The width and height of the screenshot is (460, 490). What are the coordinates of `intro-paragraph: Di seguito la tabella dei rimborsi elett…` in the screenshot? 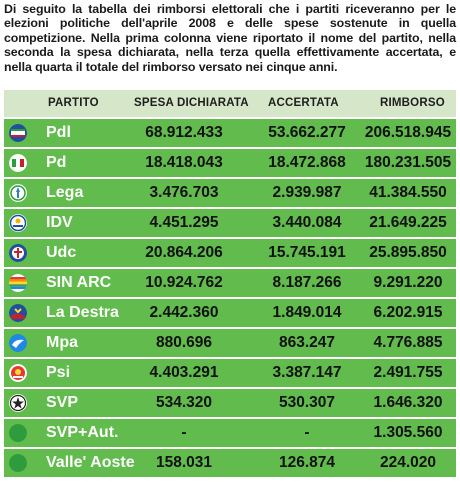 It's located at (230, 38).